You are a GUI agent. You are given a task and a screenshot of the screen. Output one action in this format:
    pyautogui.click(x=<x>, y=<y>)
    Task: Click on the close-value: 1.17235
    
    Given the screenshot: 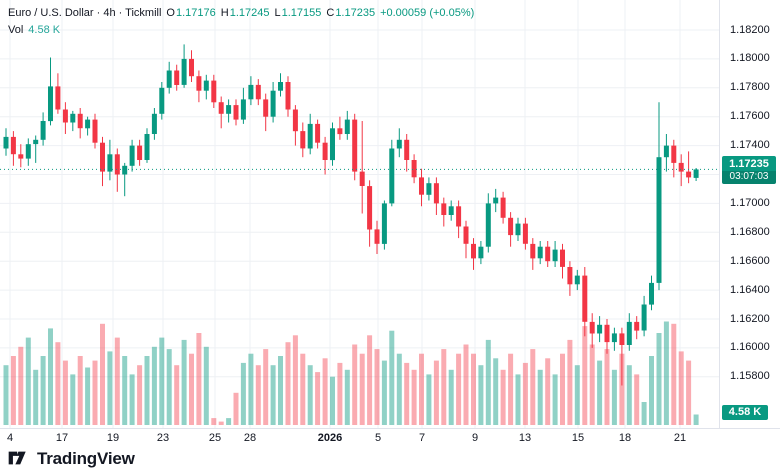 What is the action you would take?
    pyautogui.click(x=355, y=13)
    